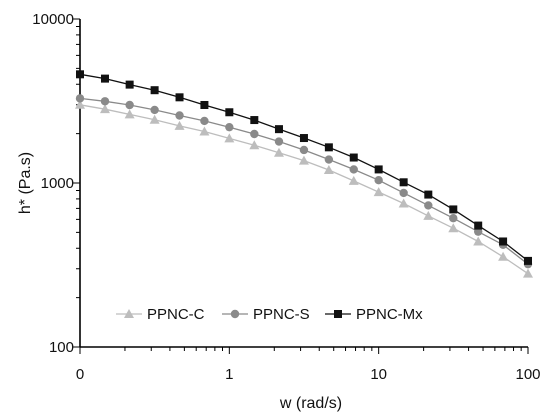  I want to click on y-tick-label: 1000, so click(57, 183).